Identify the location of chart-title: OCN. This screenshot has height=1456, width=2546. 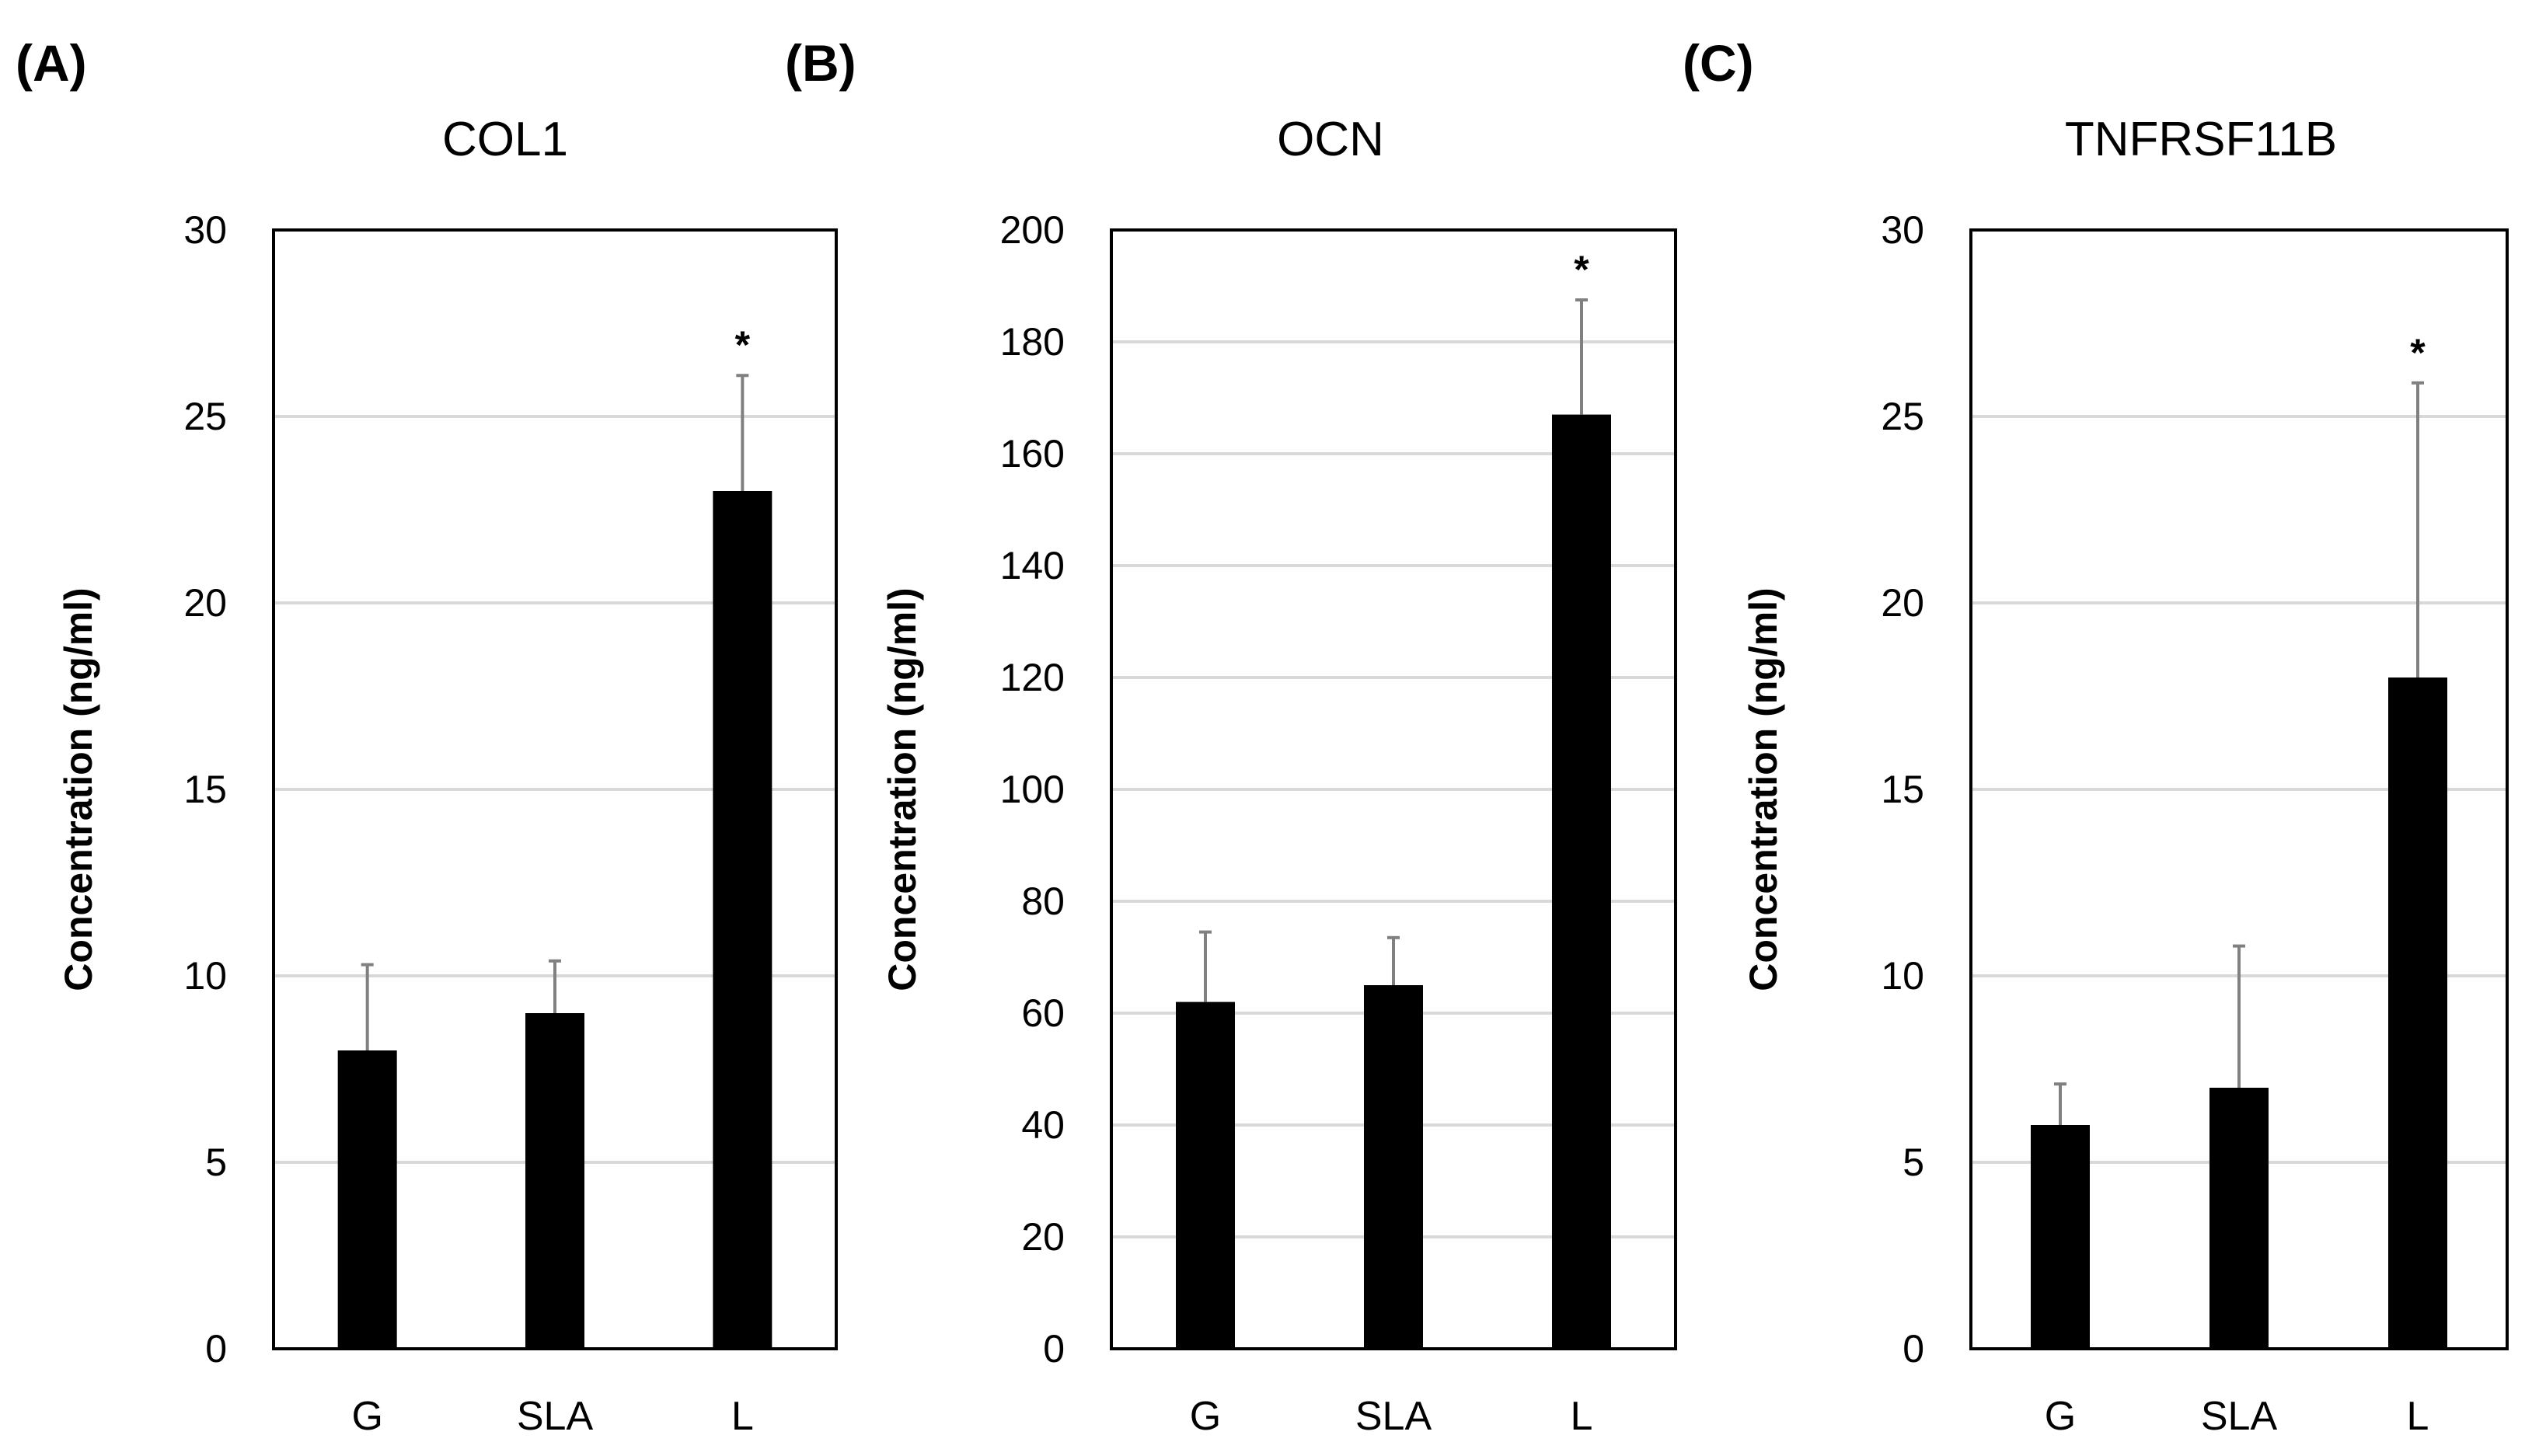
(1330, 139).